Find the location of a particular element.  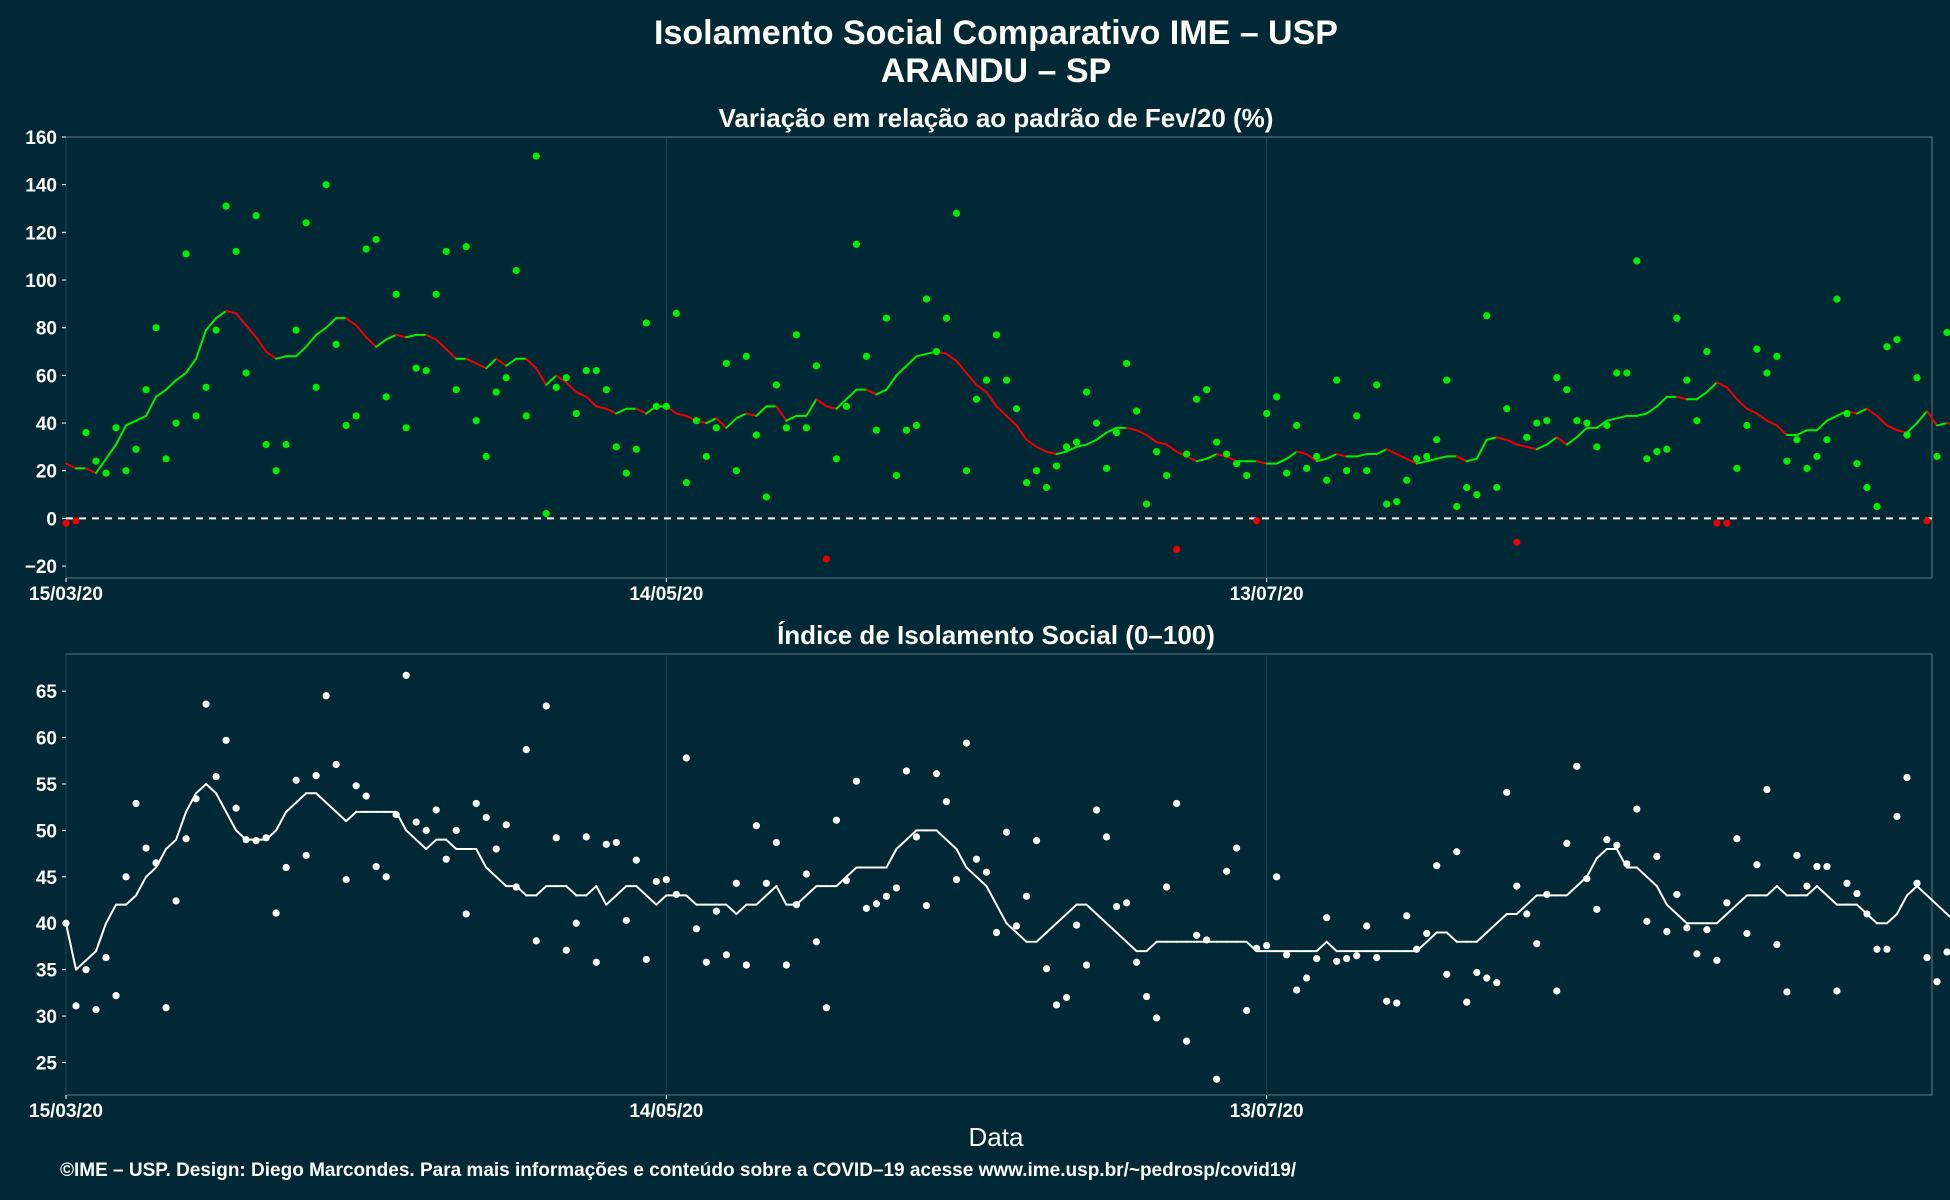

panel2-title: Índice de Isolamento Social (0–100) is located at coordinates (996, 635).